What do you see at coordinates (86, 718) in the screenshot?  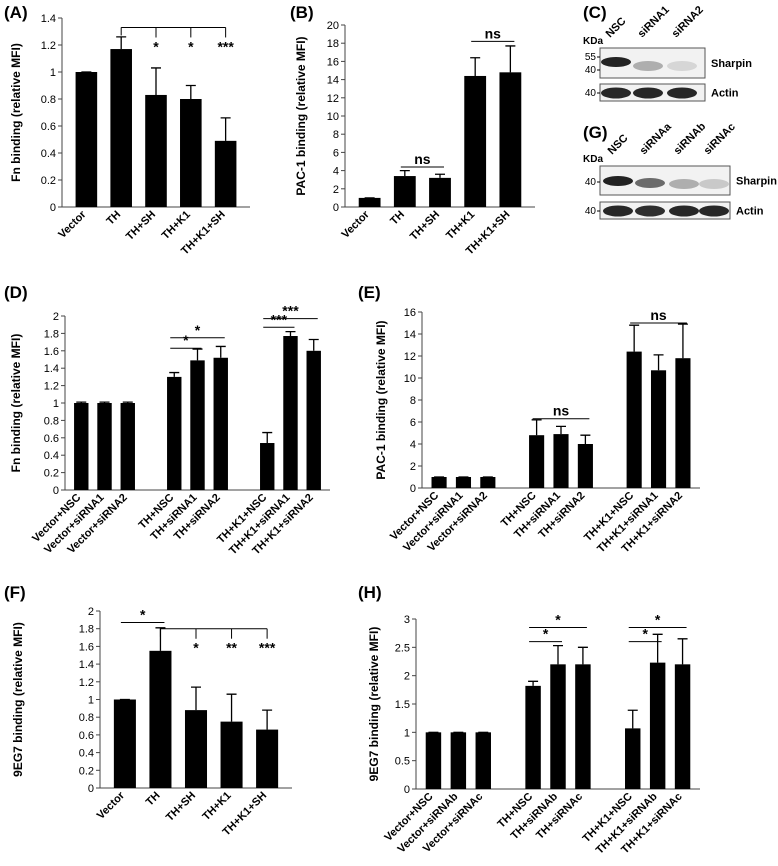 I see `y-tick-label: 0.8` at bounding box center [86, 718].